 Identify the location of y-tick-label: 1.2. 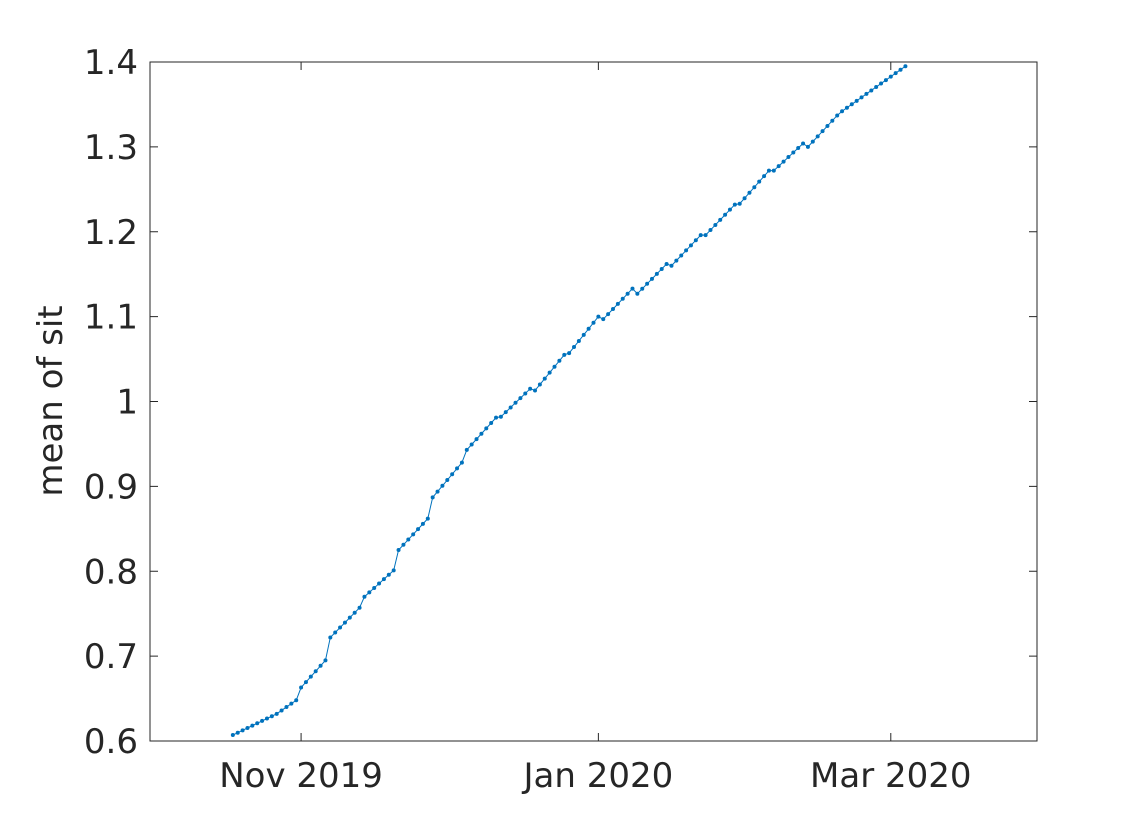
(111, 233).